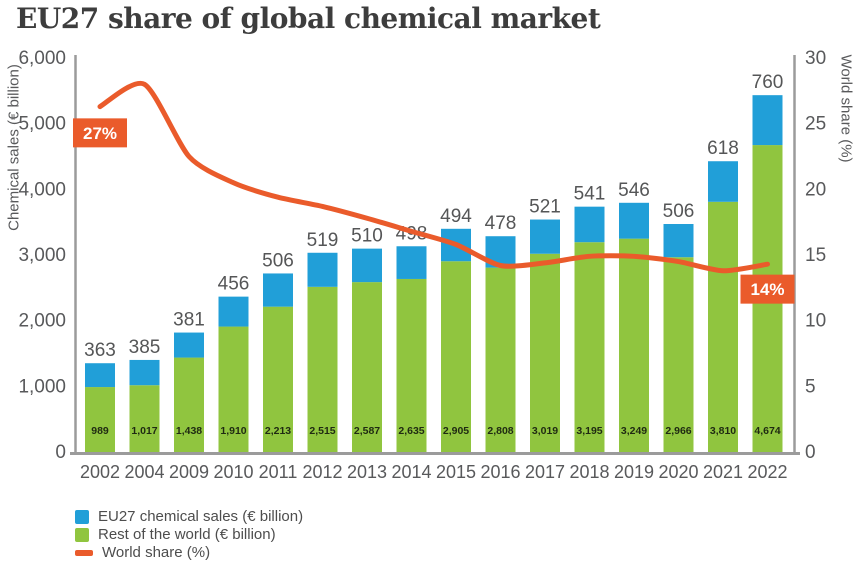 The image size is (860, 585). I want to click on y-tick-left: 1,000, so click(42, 386).